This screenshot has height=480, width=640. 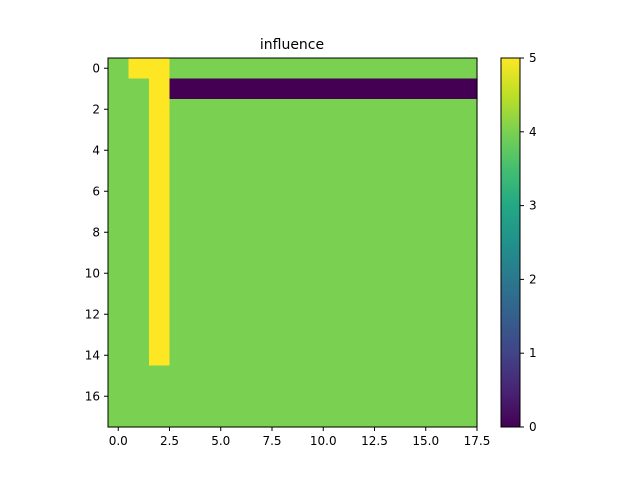 What do you see at coordinates (118, 441) in the screenshot?
I see `x-tick-label: 0.0` at bounding box center [118, 441].